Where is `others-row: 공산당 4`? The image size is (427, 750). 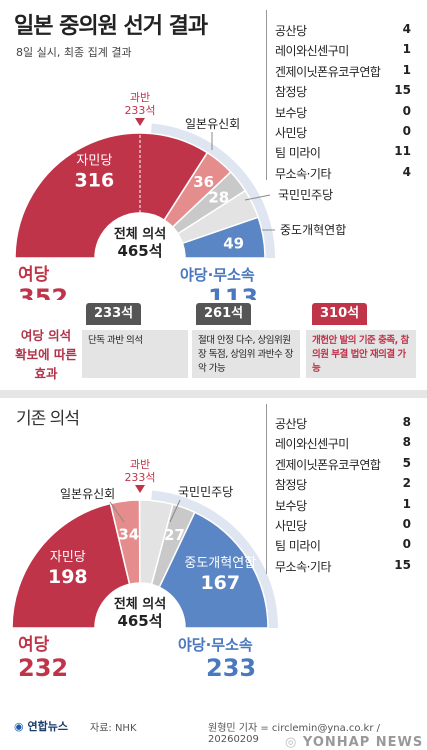 others-row: 공산당 4 is located at coordinates (343, 32).